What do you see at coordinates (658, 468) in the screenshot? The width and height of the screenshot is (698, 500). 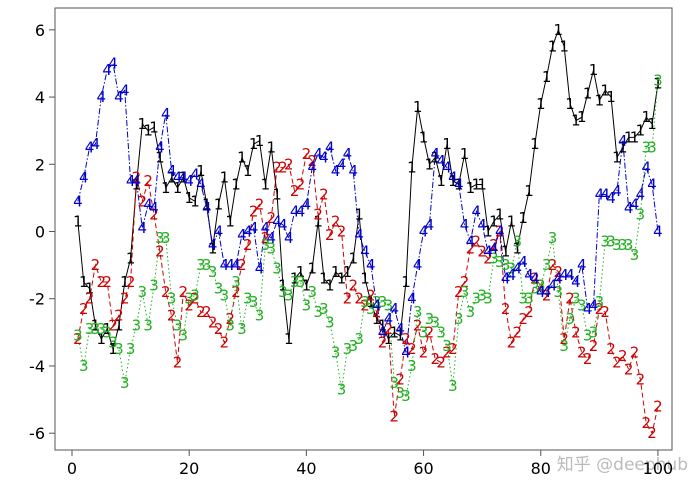 I see `x-tick-label: 100` at bounding box center [658, 468].